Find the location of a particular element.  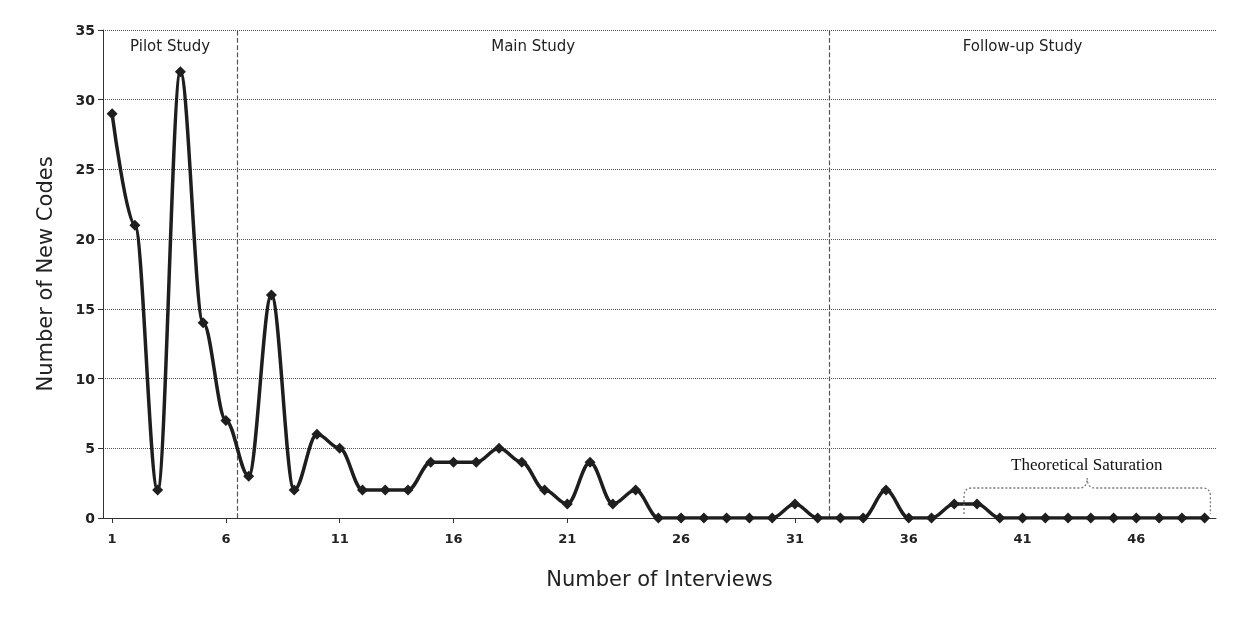

x-tick-label: 16 is located at coordinates (453, 538).